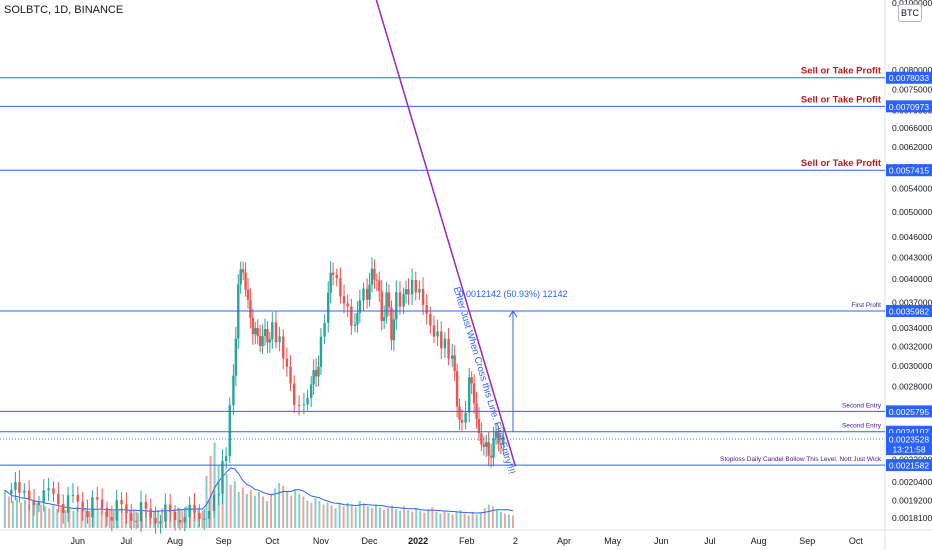  What do you see at coordinates (912, 328) in the screenshot?
I see `price-tick-label: 0.0034000` at bounding box center [912, 328].